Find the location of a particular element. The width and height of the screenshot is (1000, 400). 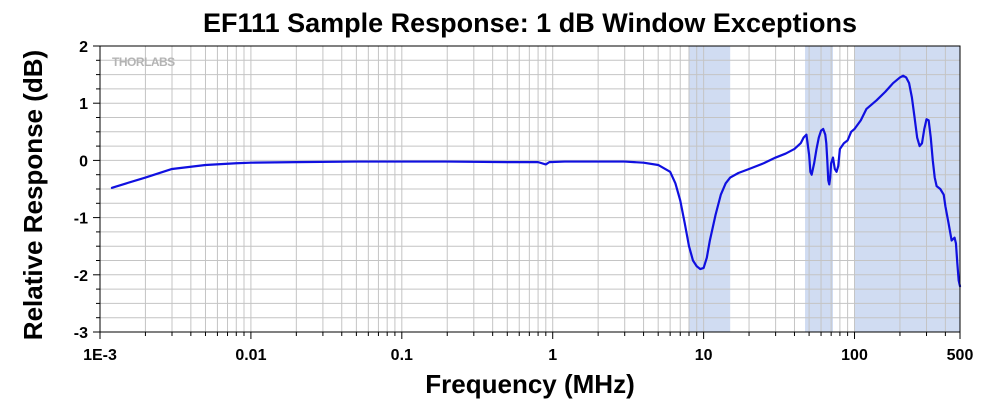

x-tick-label: 500 is located at coordinates (960, 355).